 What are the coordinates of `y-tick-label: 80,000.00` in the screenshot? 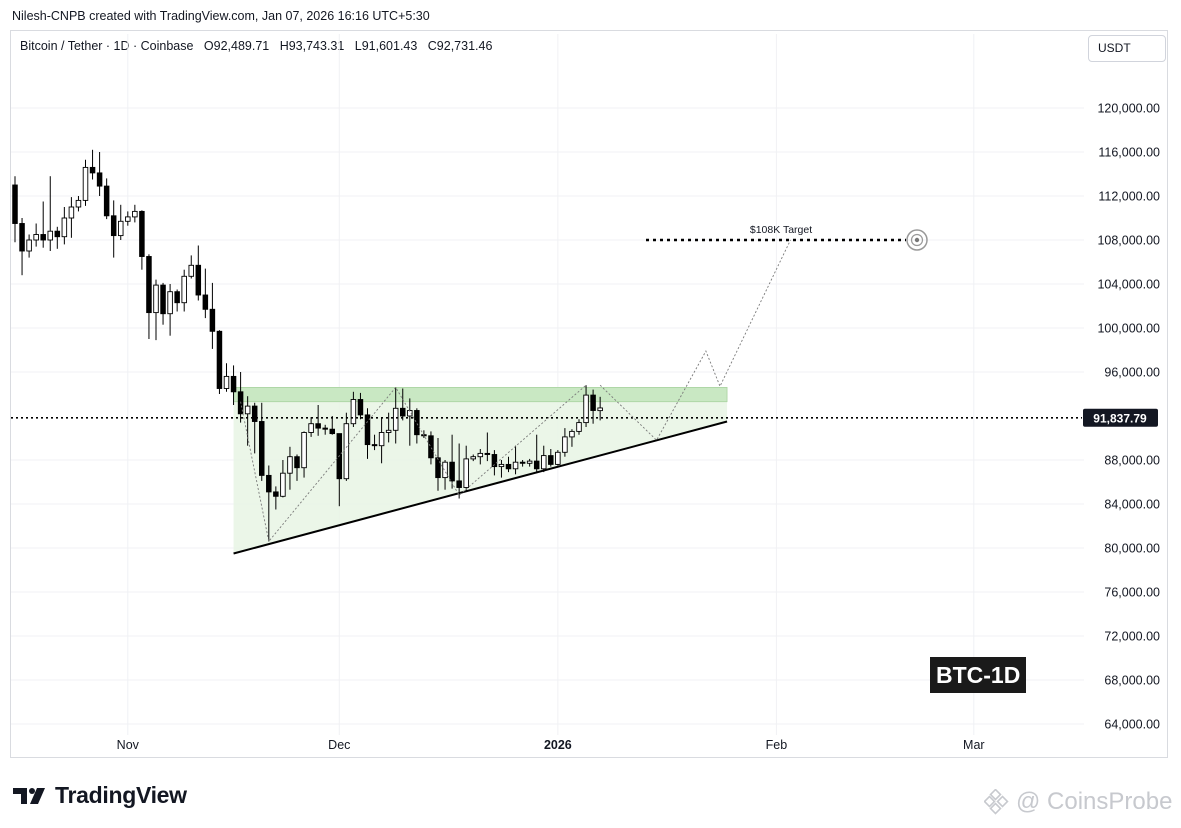 It's located at (1132, 549).